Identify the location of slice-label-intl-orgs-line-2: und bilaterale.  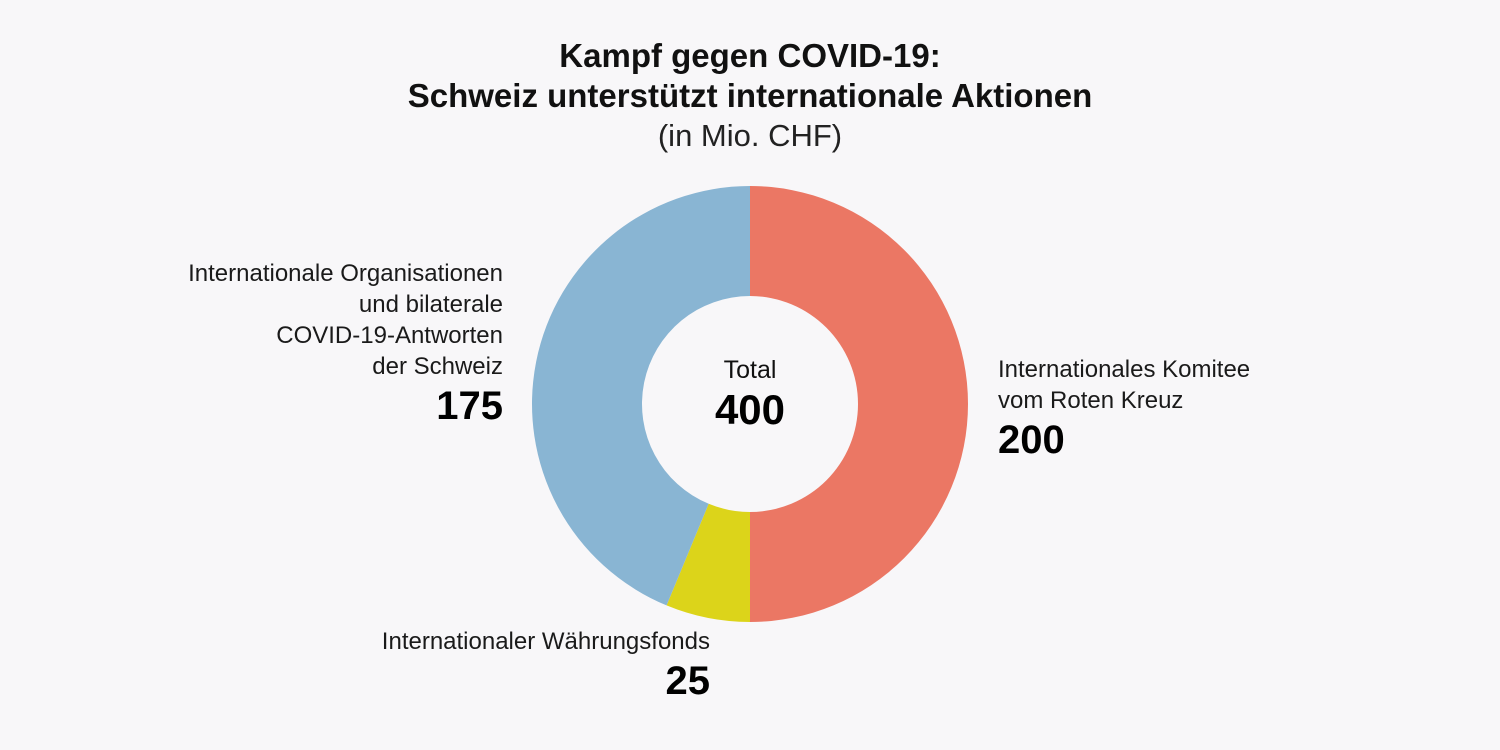
(430, 304).